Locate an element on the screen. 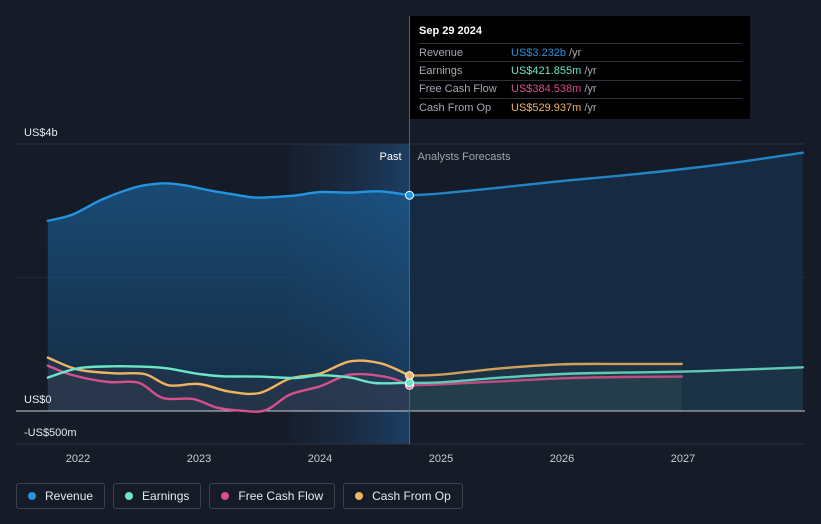 Image resolution: width=821 pixels, height=524 pixels. free-cash-flow-line-past is located at coordinates (228, 388).